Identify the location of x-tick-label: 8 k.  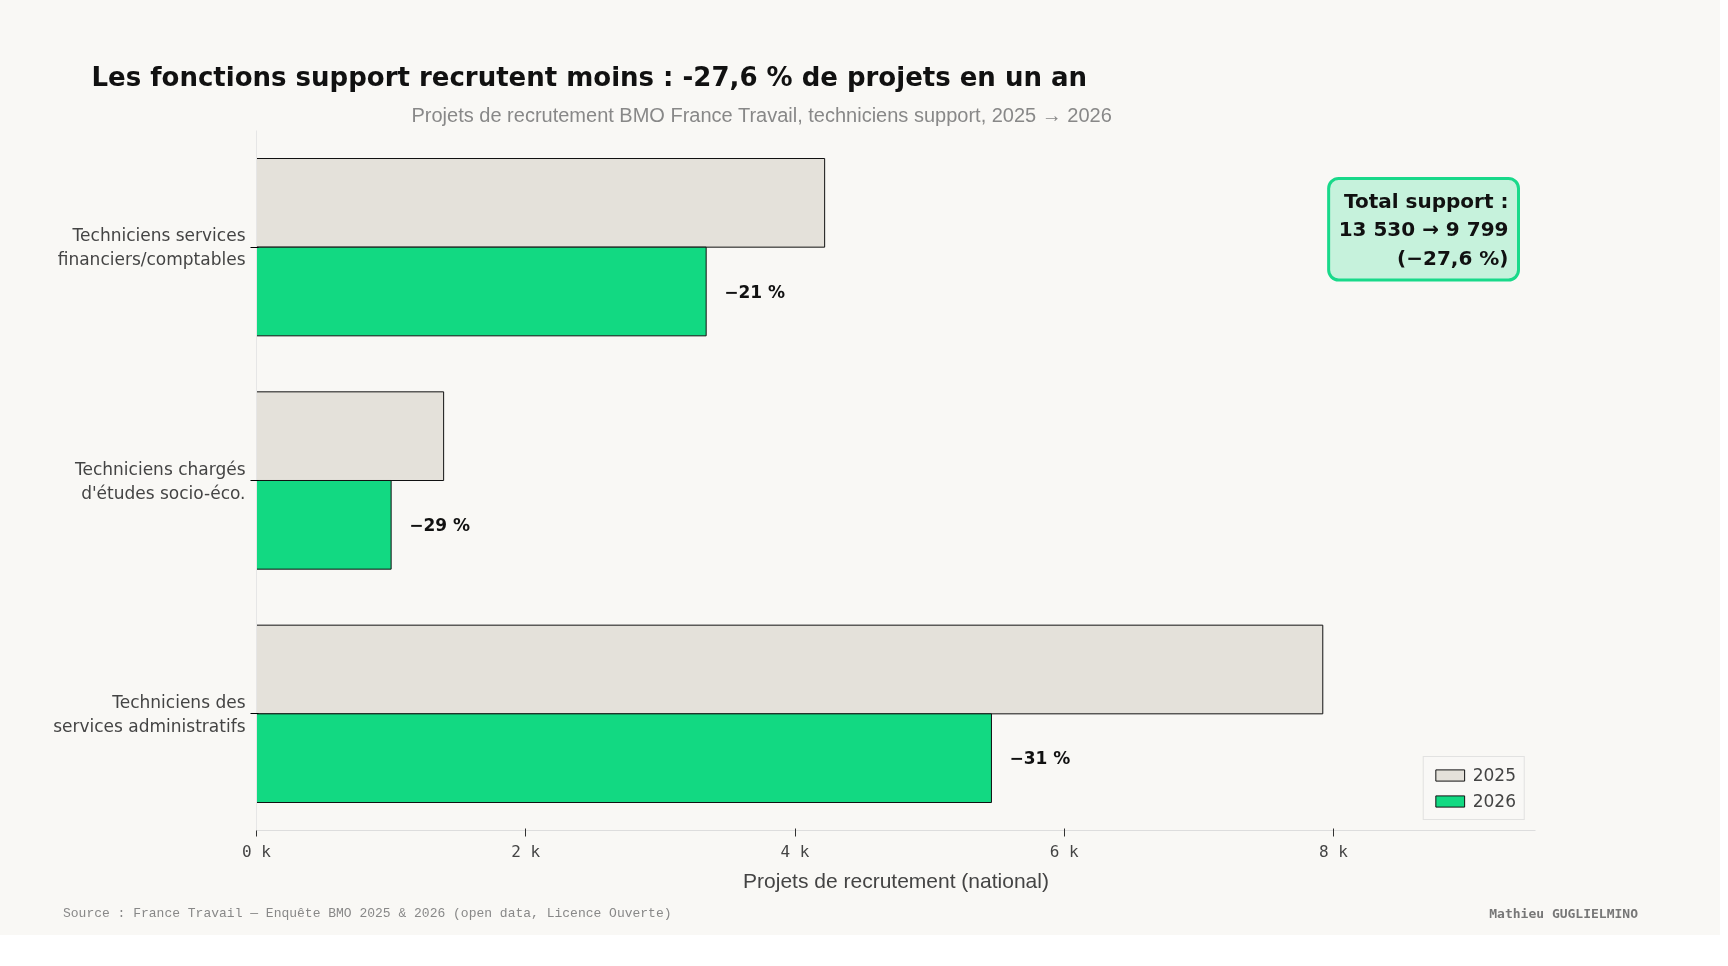
(1334, 851).